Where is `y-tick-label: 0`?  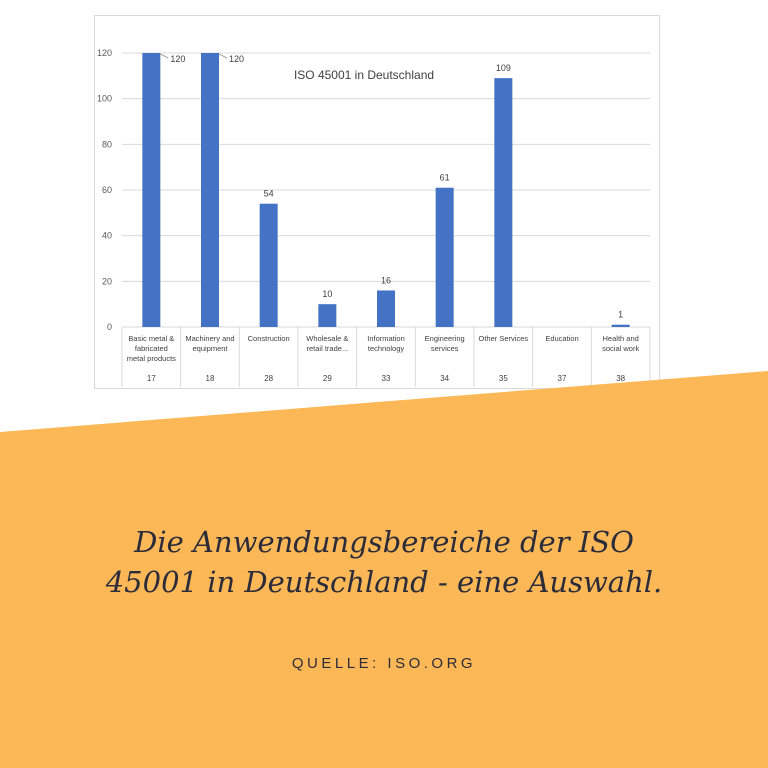
y-tick-label: 0 is located at coordinates (109, 327).